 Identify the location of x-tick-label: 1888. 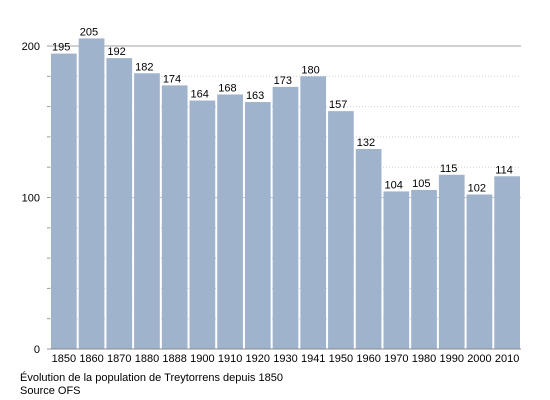
(174, 359).